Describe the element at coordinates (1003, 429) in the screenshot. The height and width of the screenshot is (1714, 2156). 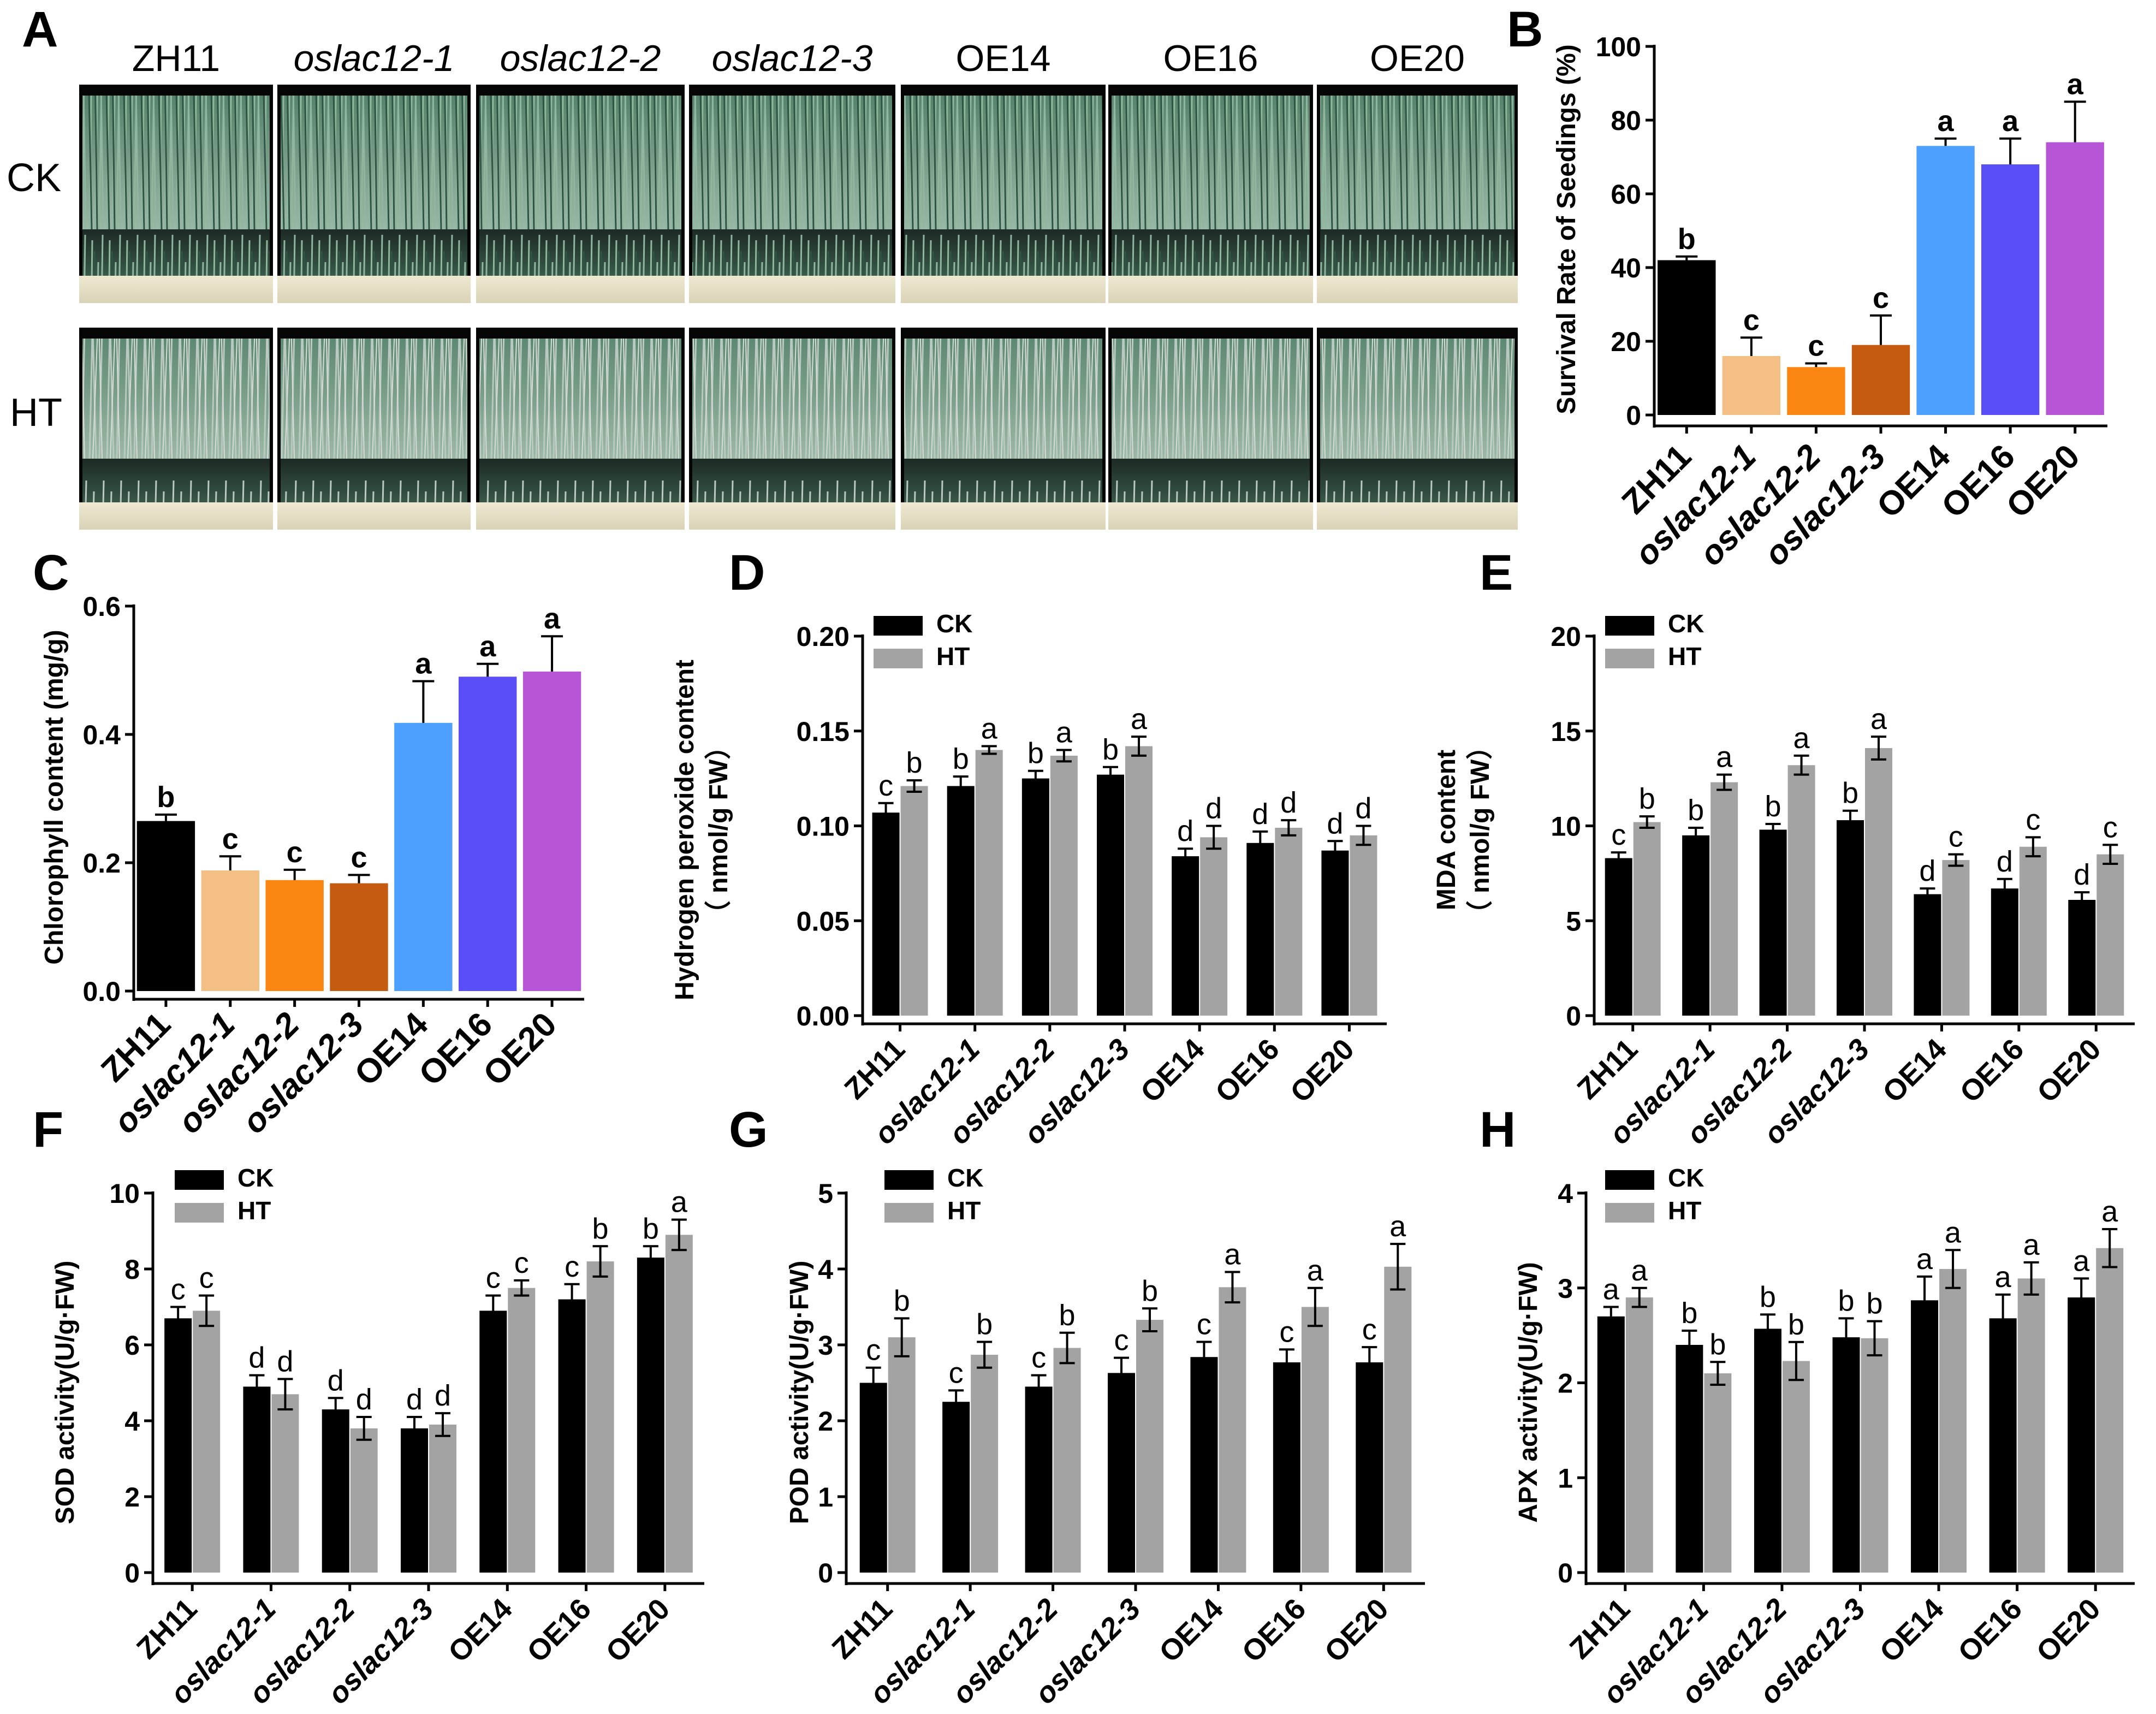
I see `seedling-photo-ht-oe14` at that location.